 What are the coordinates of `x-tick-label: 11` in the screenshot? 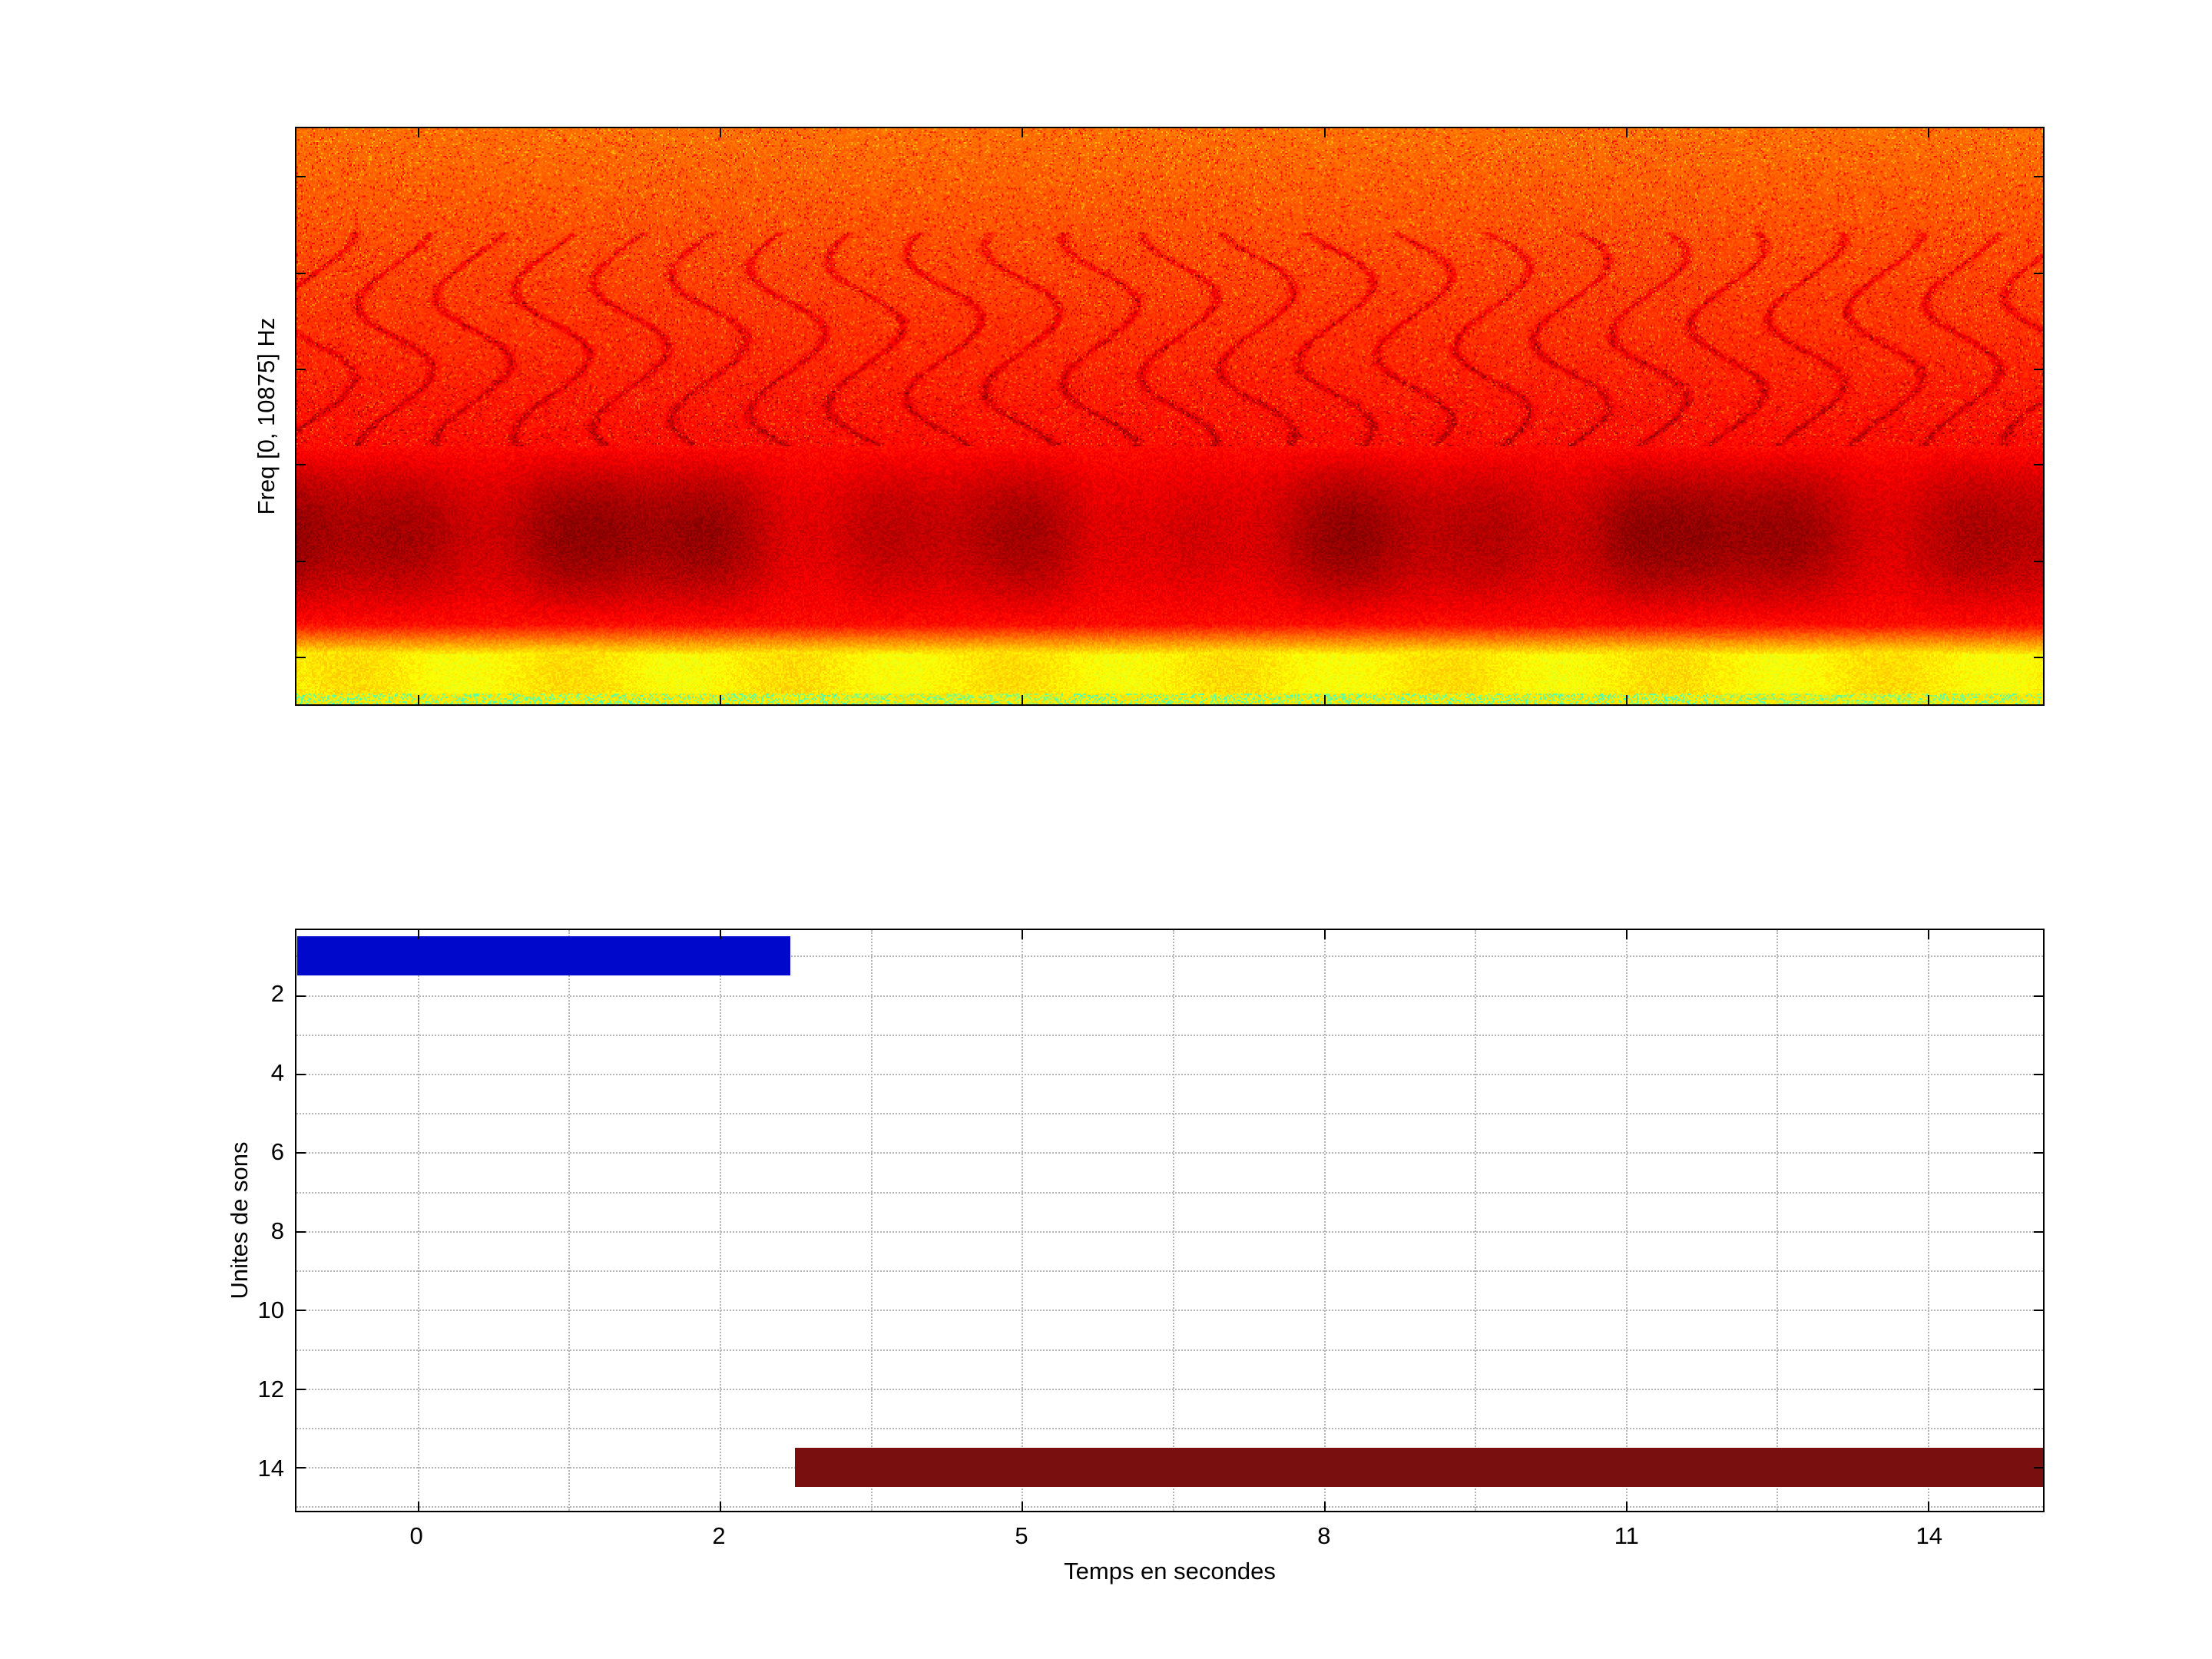 It's located at (1627, 1536).